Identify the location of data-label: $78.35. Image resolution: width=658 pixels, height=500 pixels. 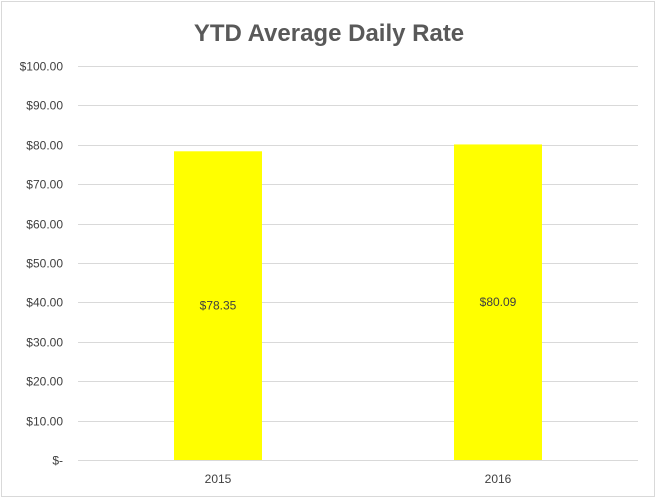
(218, 306).